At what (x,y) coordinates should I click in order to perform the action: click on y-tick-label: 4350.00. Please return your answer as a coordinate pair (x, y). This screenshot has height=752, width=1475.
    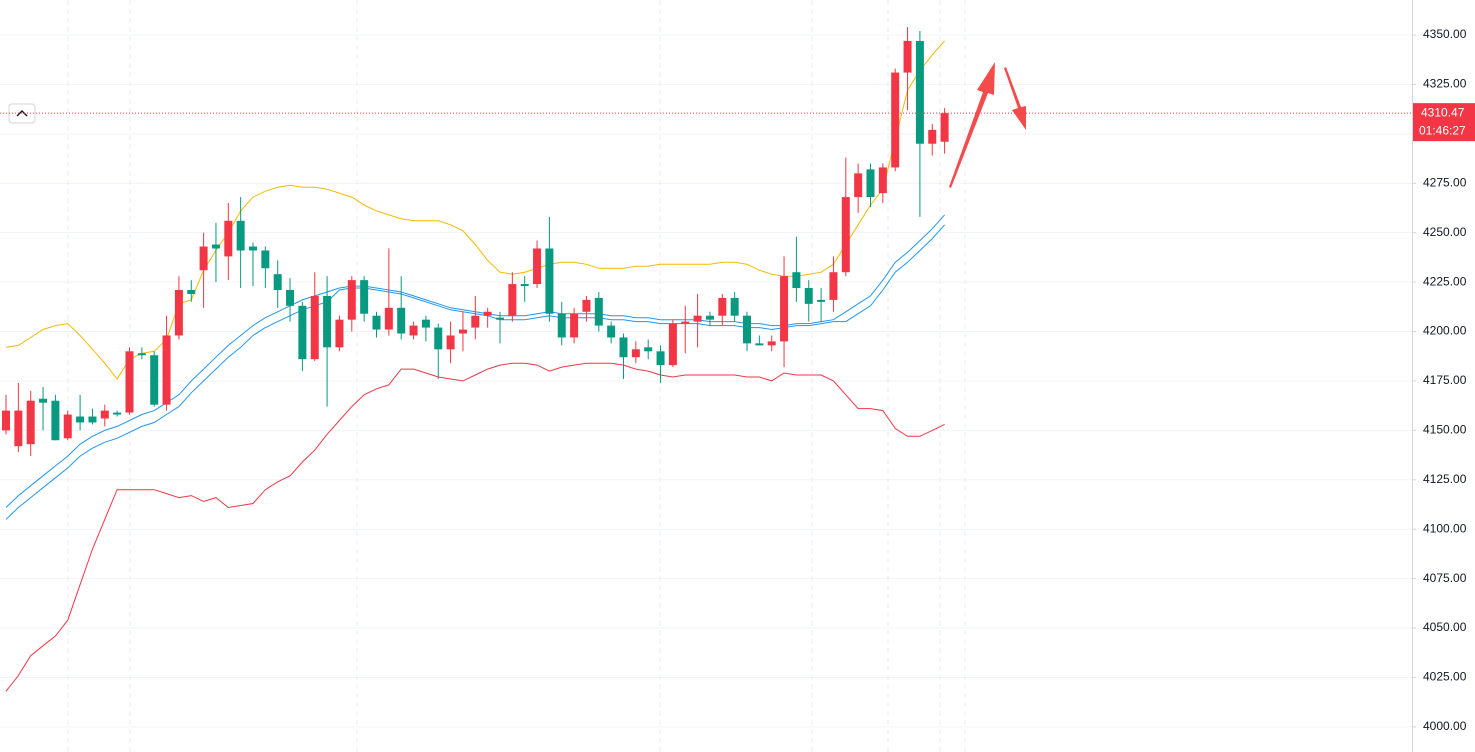
    Looking at the image, I should click on (1445, 34).